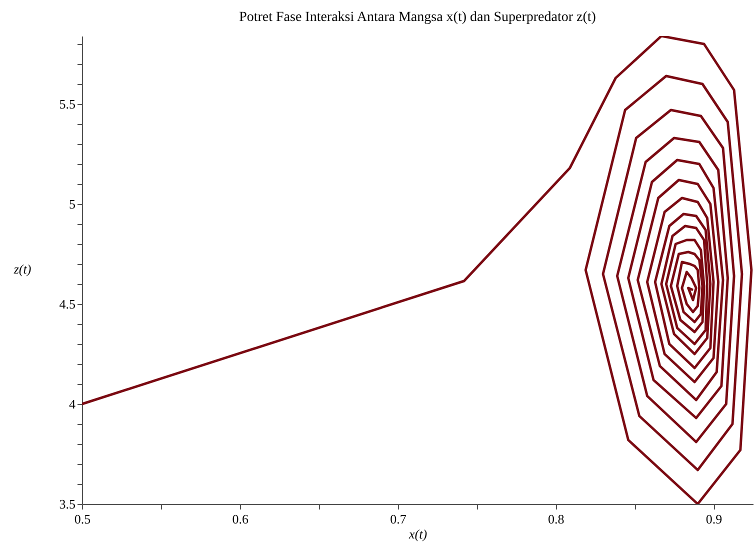 The width and height of the screenshot is (755, 549). I want to click on x-tick-label: 0.6, so click(241, 519).